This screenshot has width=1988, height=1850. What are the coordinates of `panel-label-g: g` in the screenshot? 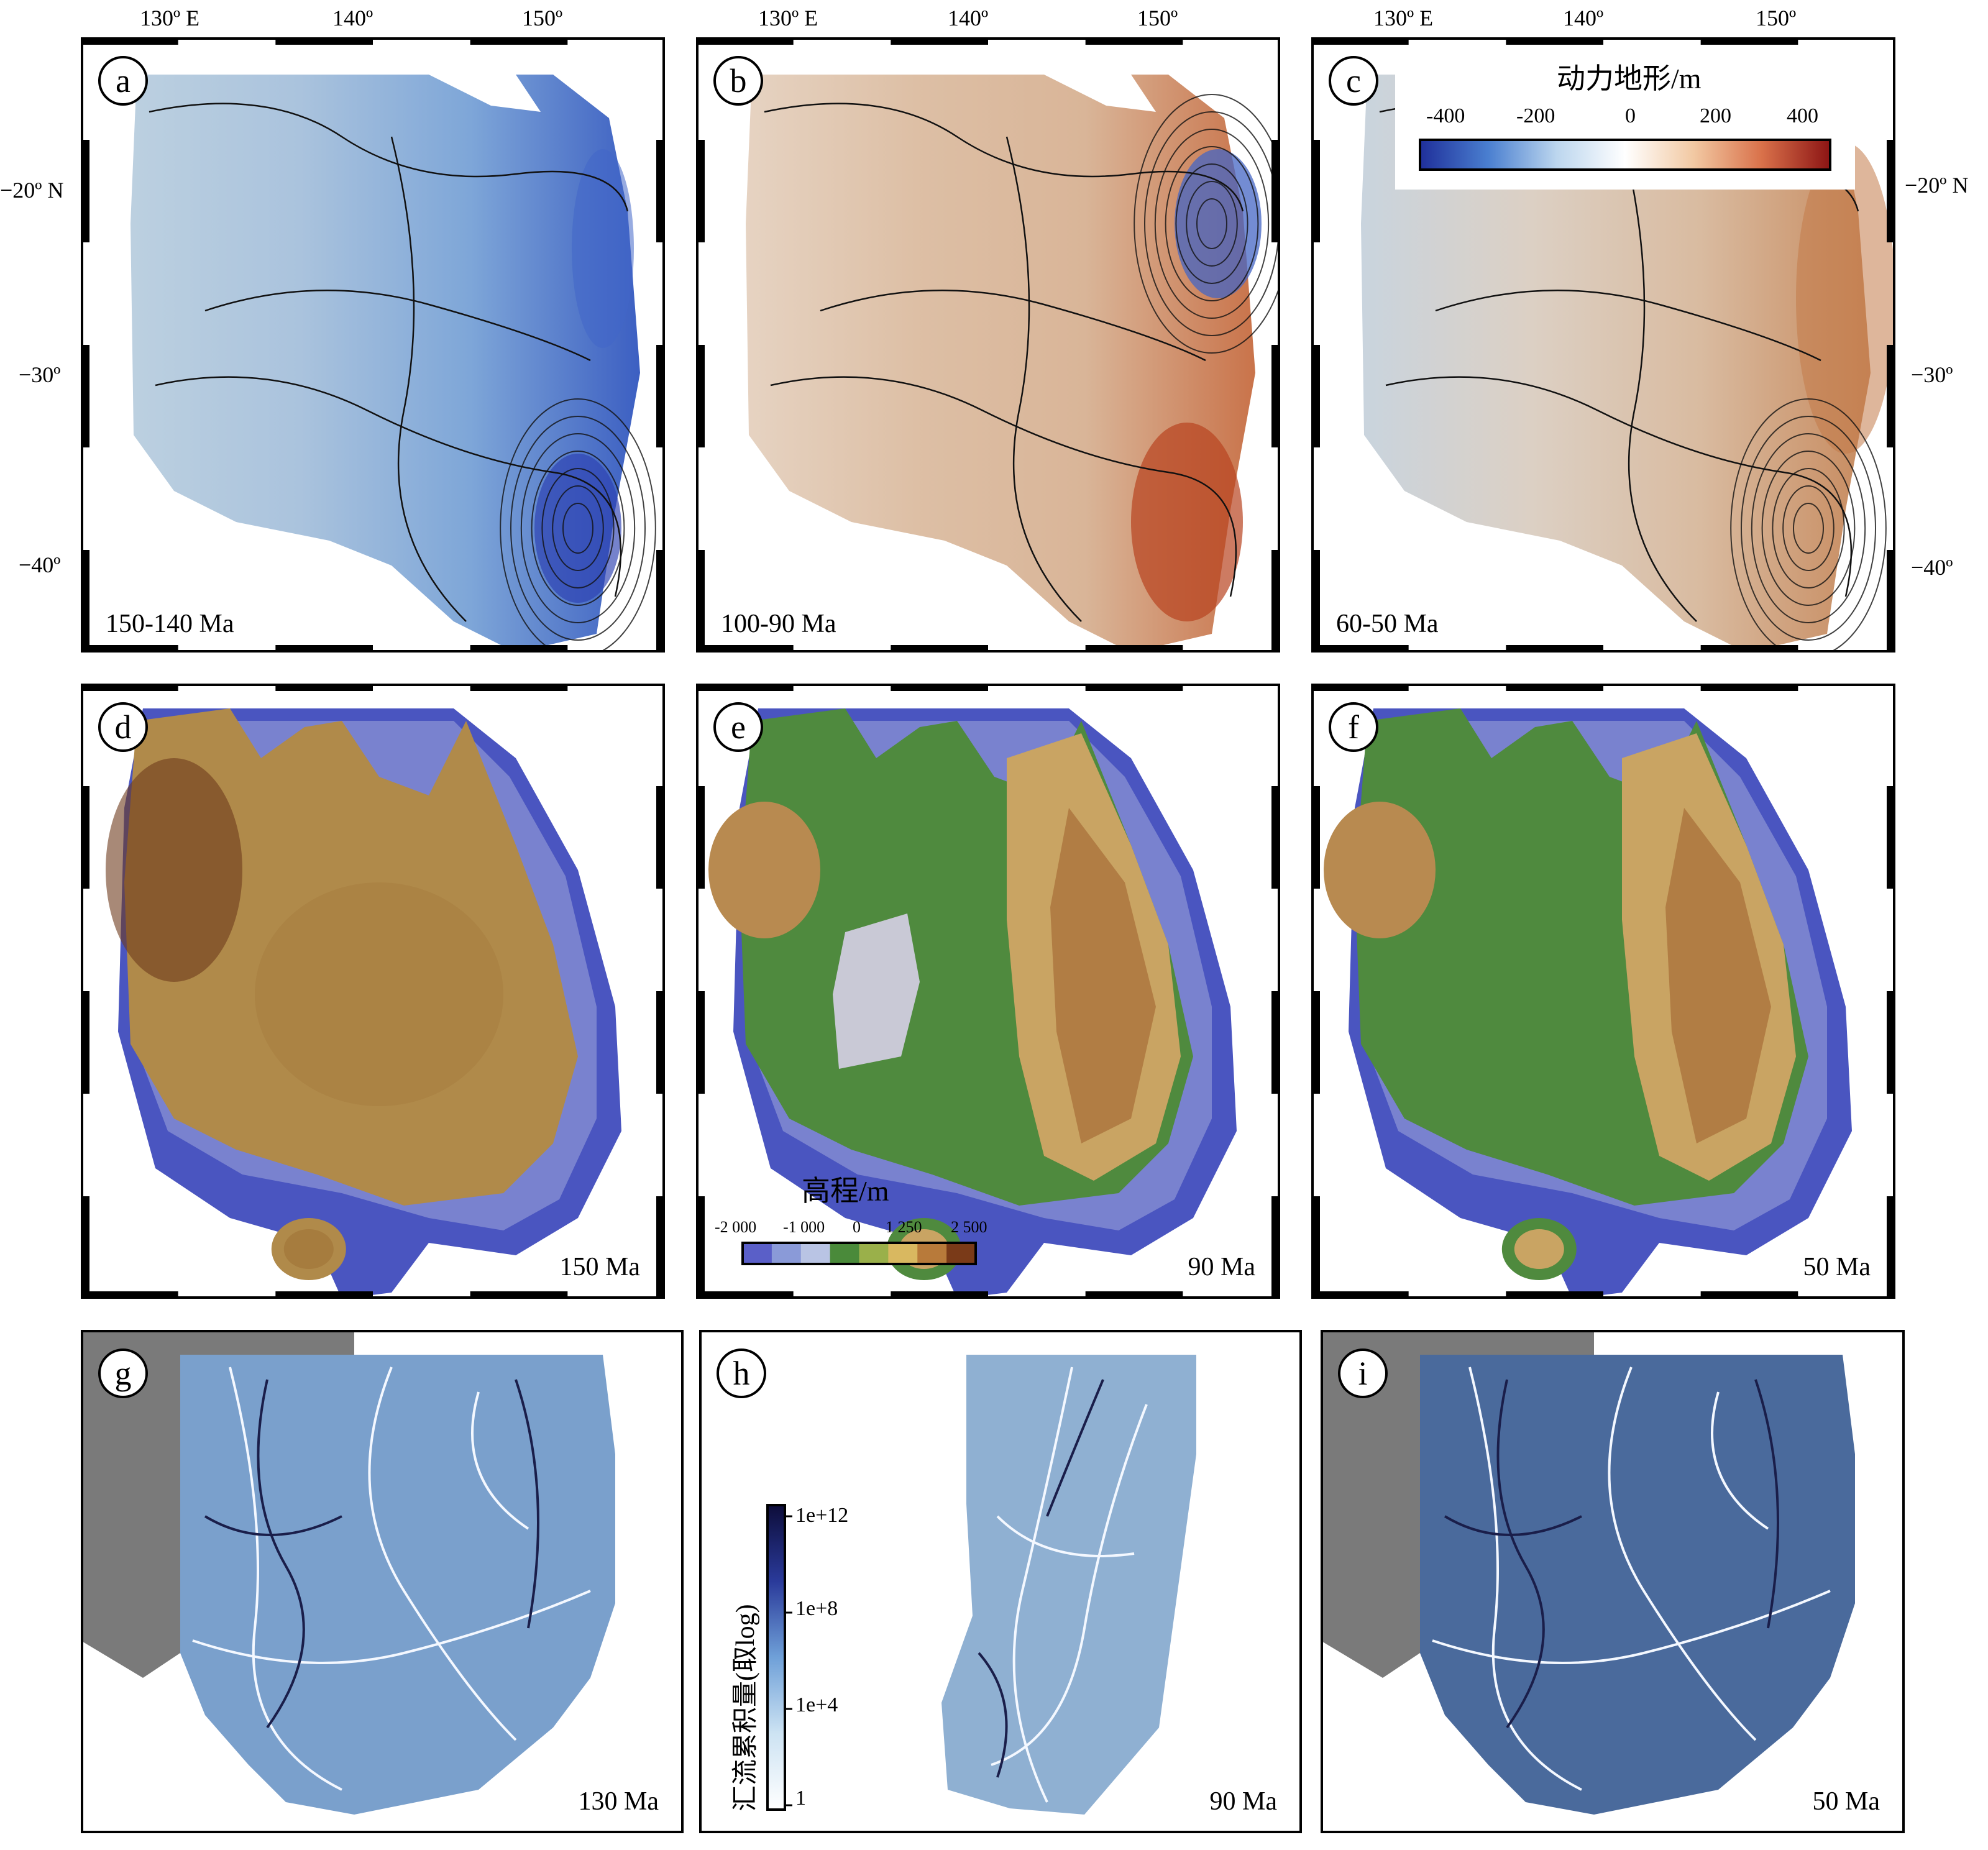 It's located at (123, 1373).